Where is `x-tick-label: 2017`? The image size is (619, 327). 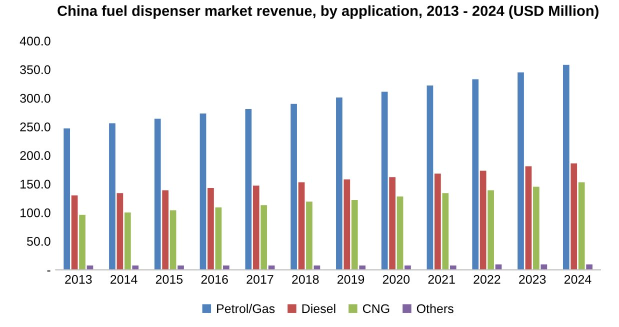 x-tick-label: 2017 is located at coordinates (260, 279).